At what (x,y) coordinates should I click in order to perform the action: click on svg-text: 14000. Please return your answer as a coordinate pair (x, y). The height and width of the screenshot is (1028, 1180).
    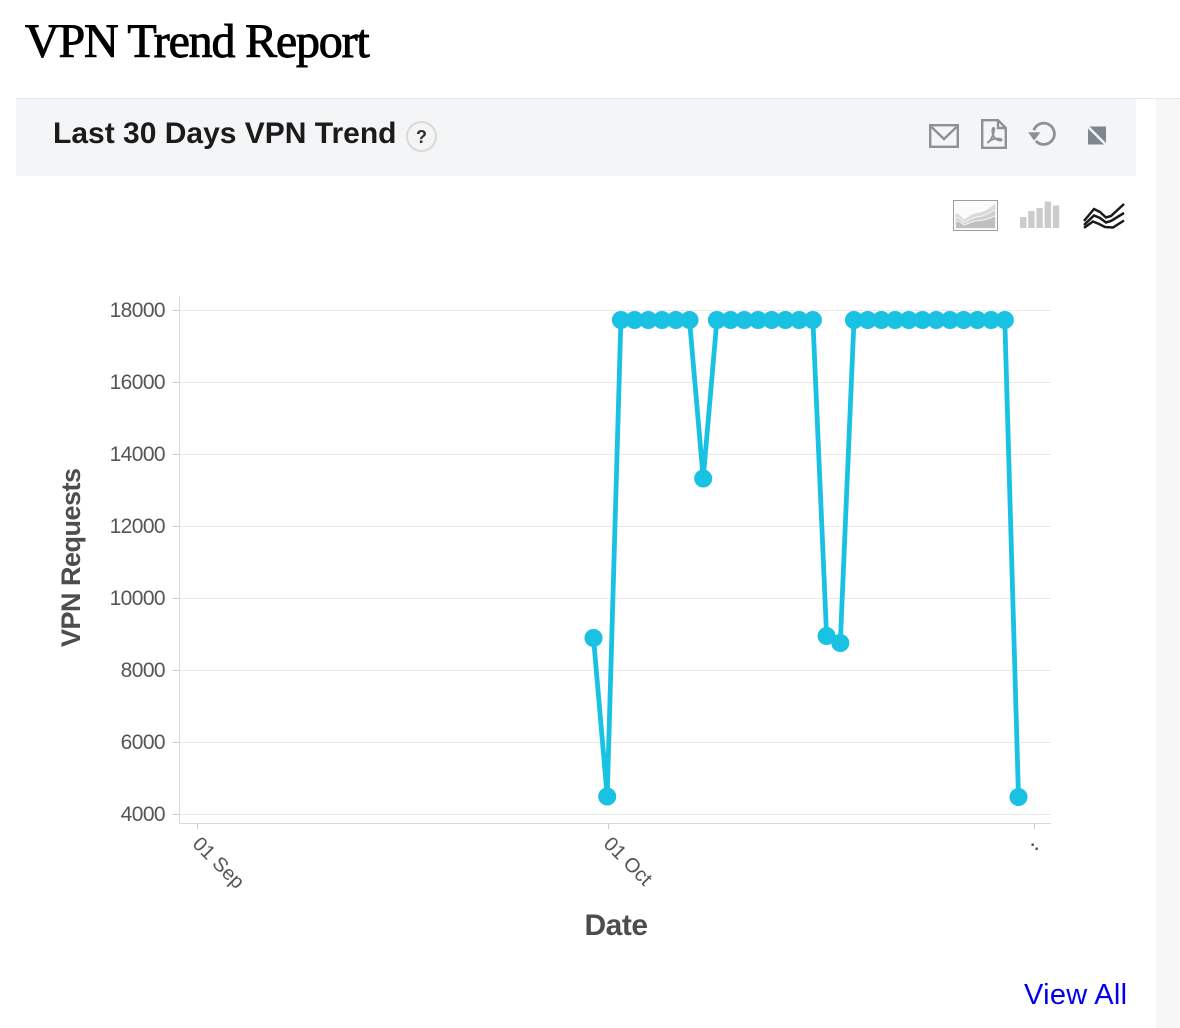
    Looking at the image, I should click on (137, 454).